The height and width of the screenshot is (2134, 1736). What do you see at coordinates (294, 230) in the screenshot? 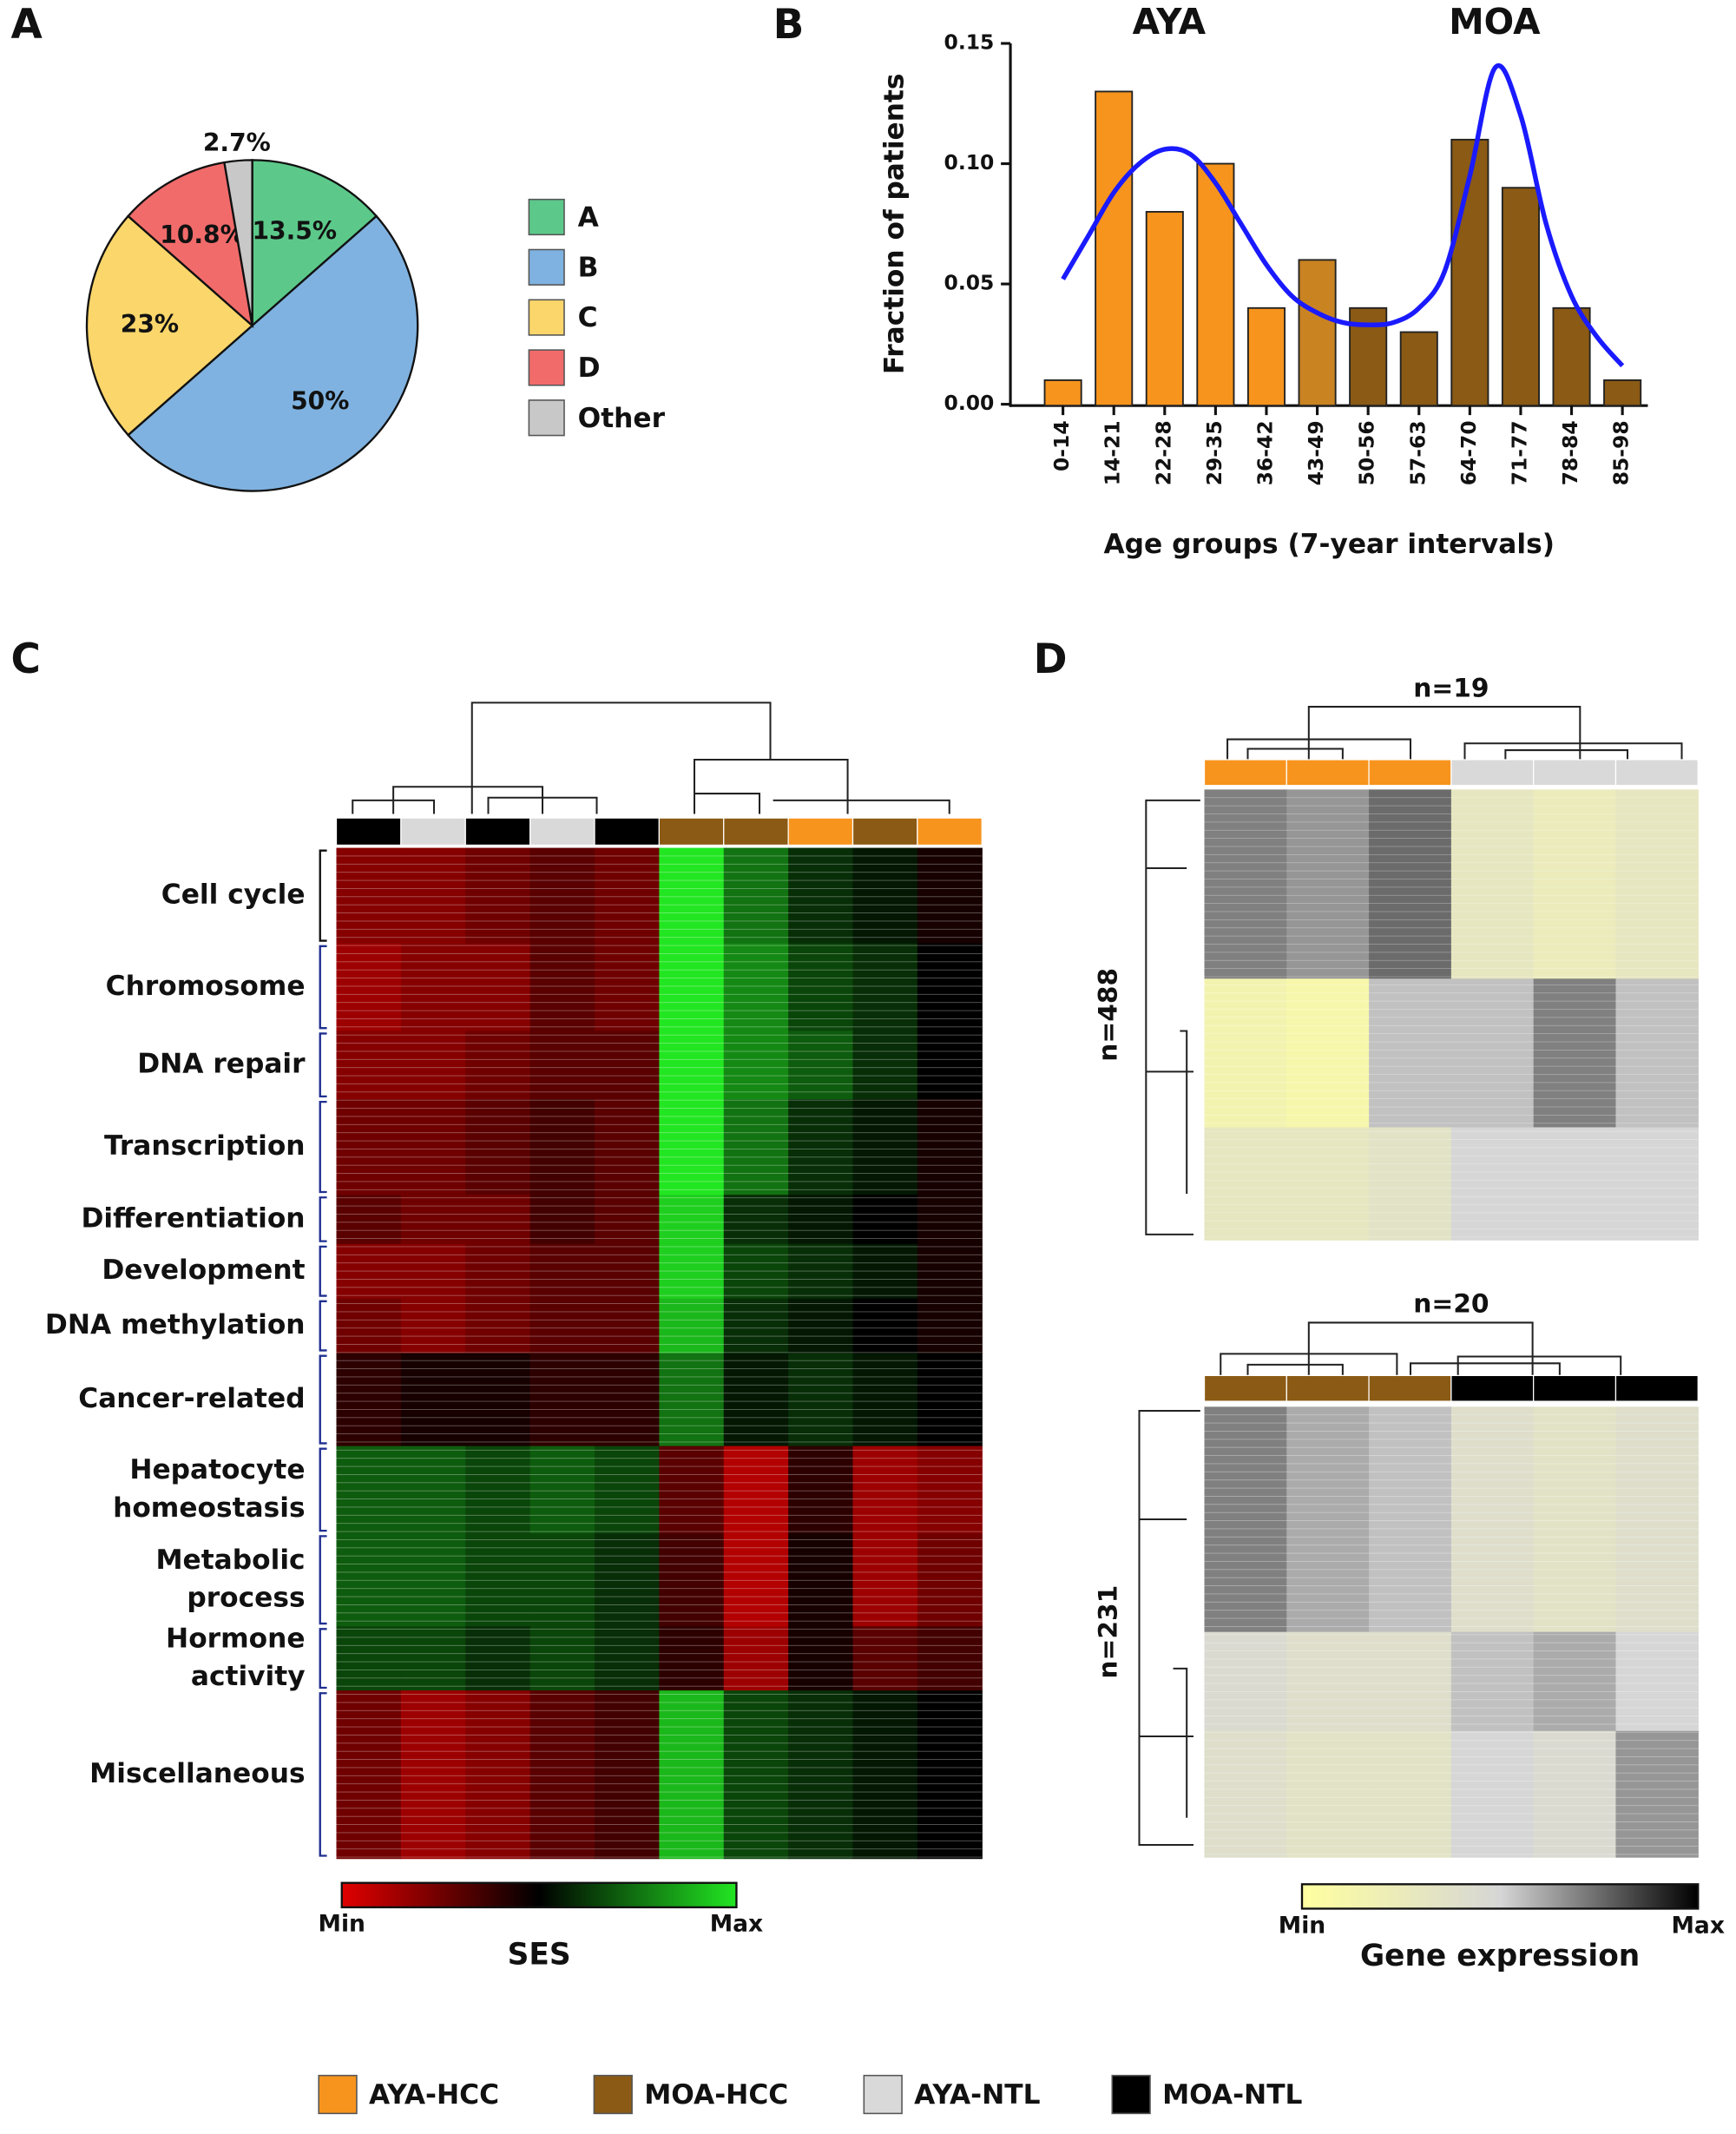
I see `slice-label: 13.5%` at bounding box center [294, 230].